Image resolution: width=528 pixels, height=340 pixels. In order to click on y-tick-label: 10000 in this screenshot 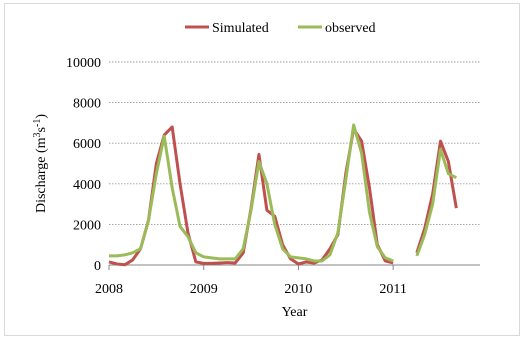, I will do `click(83, 63)`.